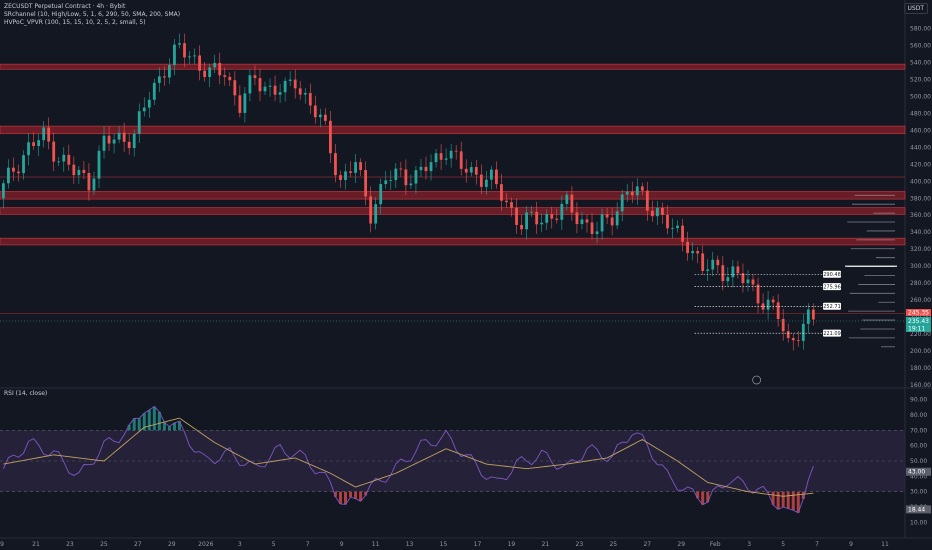 The width and height of the screenshot is (932, 550). What do you see at coordinates (918, 509) in the screenshot?
I see `rsi-ma-value-tag` at bounding box center [918, 509].